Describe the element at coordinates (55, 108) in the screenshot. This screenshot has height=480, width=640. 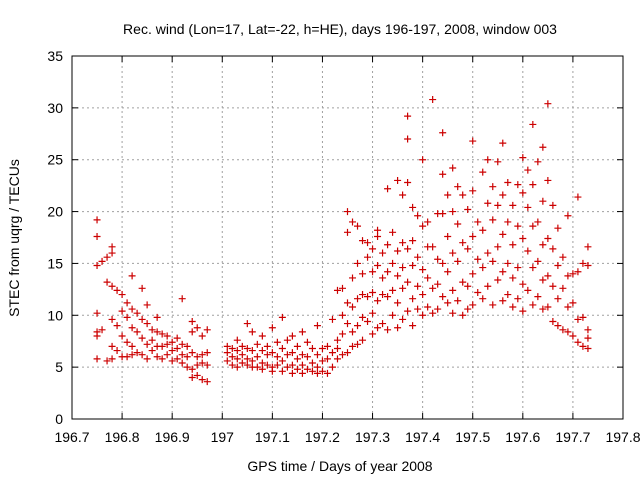
I see `y-tick-label: 30` at that location.